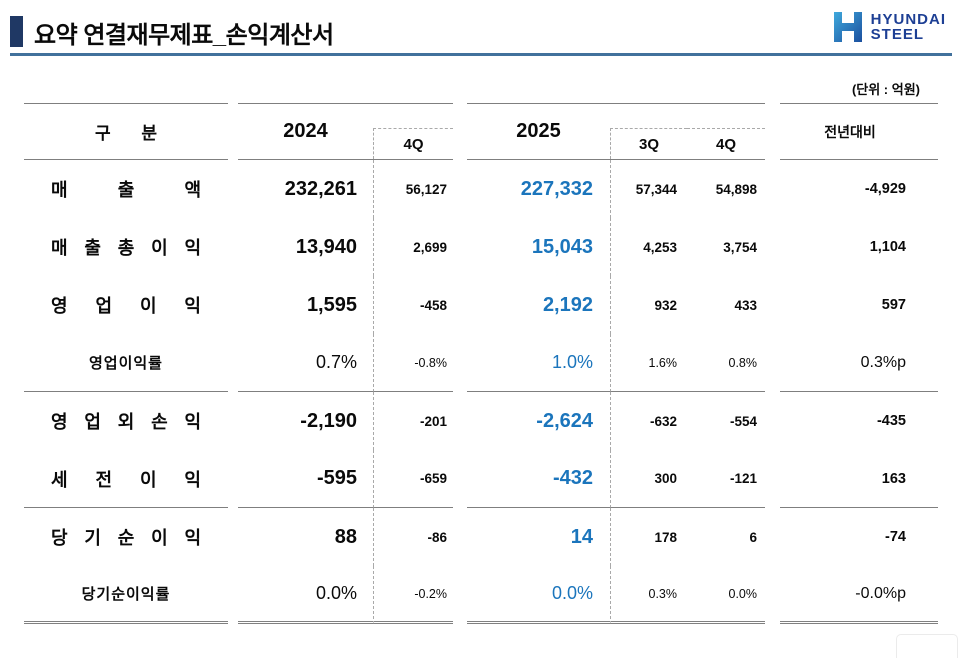  Describe the element at coordinates (648, 595) in the screenshot. I see `cell-2025-q3: 0.3%` at that location.